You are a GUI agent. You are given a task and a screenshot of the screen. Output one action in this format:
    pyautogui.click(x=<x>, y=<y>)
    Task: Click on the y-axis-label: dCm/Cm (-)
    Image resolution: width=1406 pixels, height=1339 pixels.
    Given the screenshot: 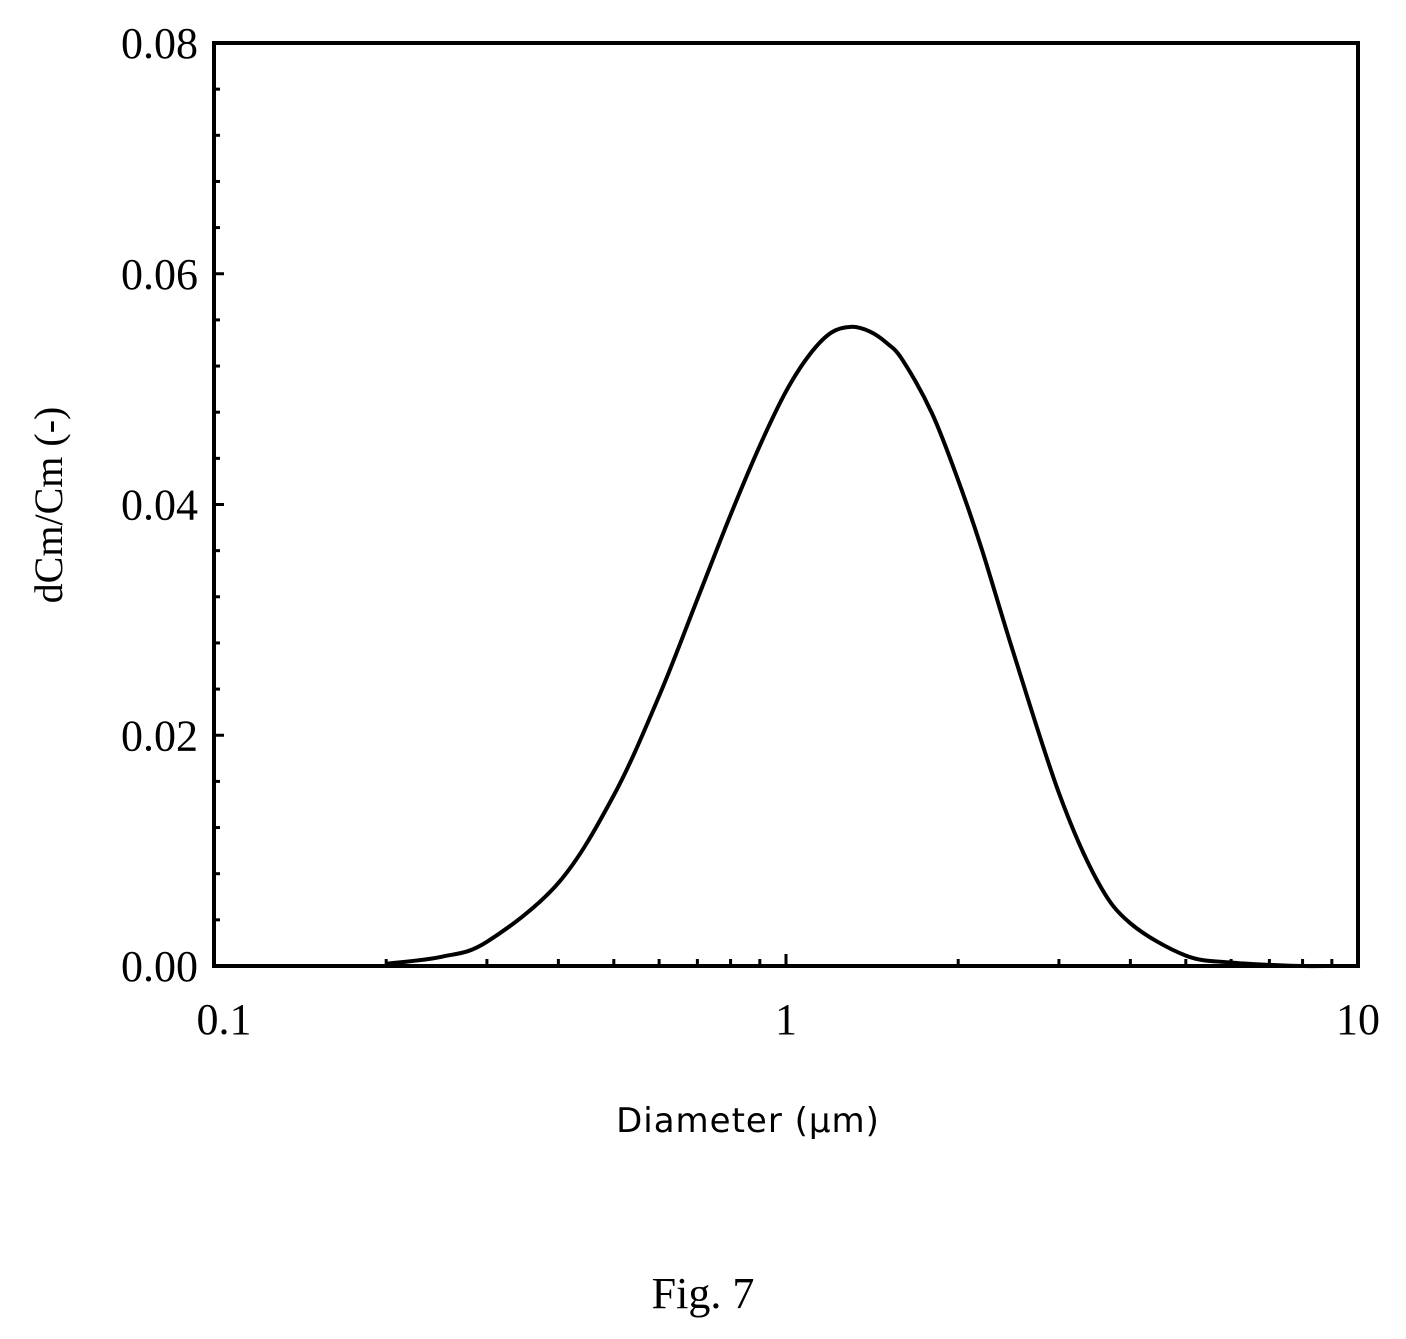 What is the action you would take?
    pyautogui.click(x=48, y=505)
    